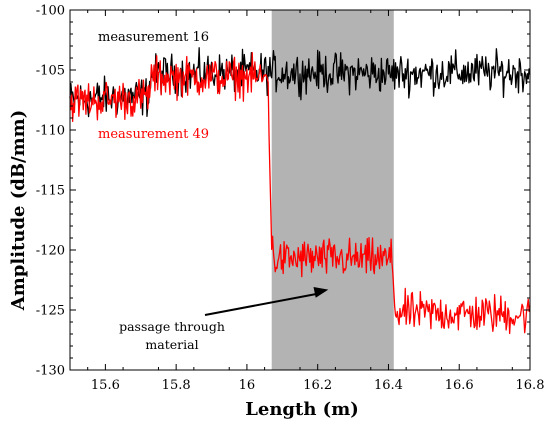 The width and height of the screenshot is (550, 425). I want to click on y-tick-label: -105, so click(50, 71).